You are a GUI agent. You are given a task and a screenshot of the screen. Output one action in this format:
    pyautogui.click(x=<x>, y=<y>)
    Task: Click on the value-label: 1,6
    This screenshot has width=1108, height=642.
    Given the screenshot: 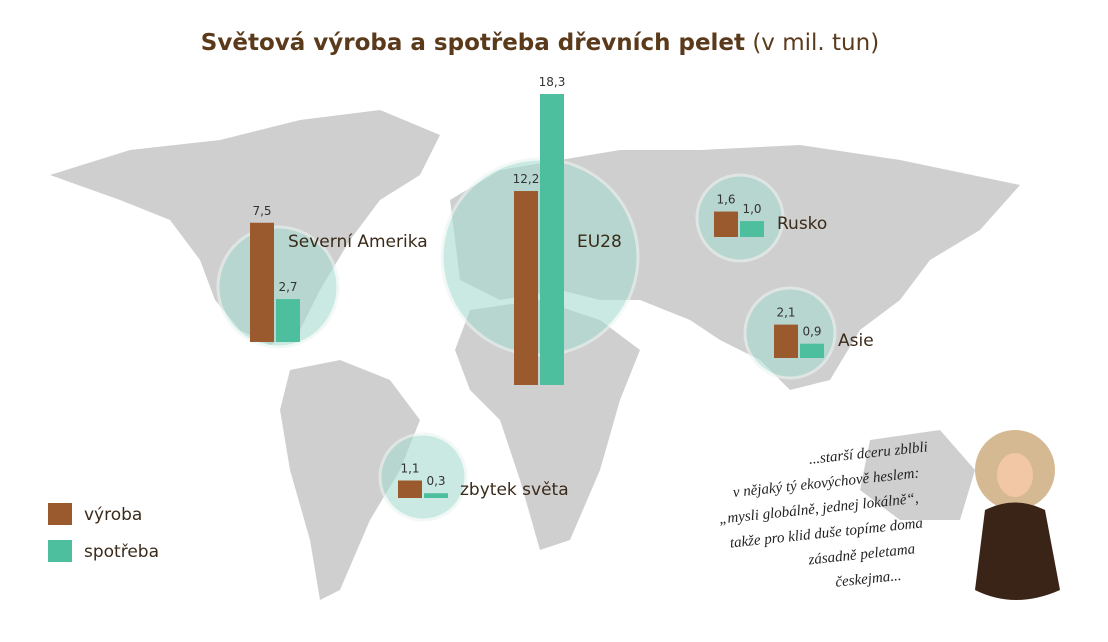 What is the action you would take?
    pyautogui.click(x=725, y=200)
    